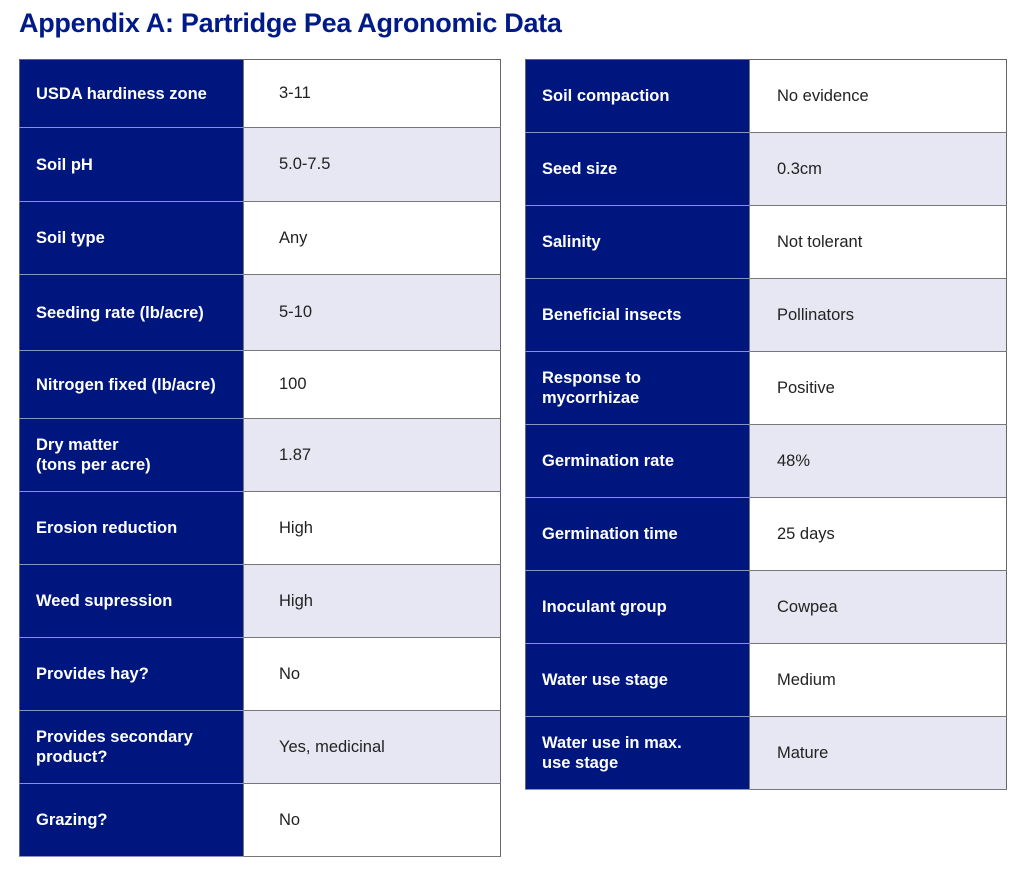 This screenshot has width=1030, height=879. What do you see at coordinates (131, 528) in the screenshot?
I see `row-label: Erosion reduction` at bounding box center [131, 528].